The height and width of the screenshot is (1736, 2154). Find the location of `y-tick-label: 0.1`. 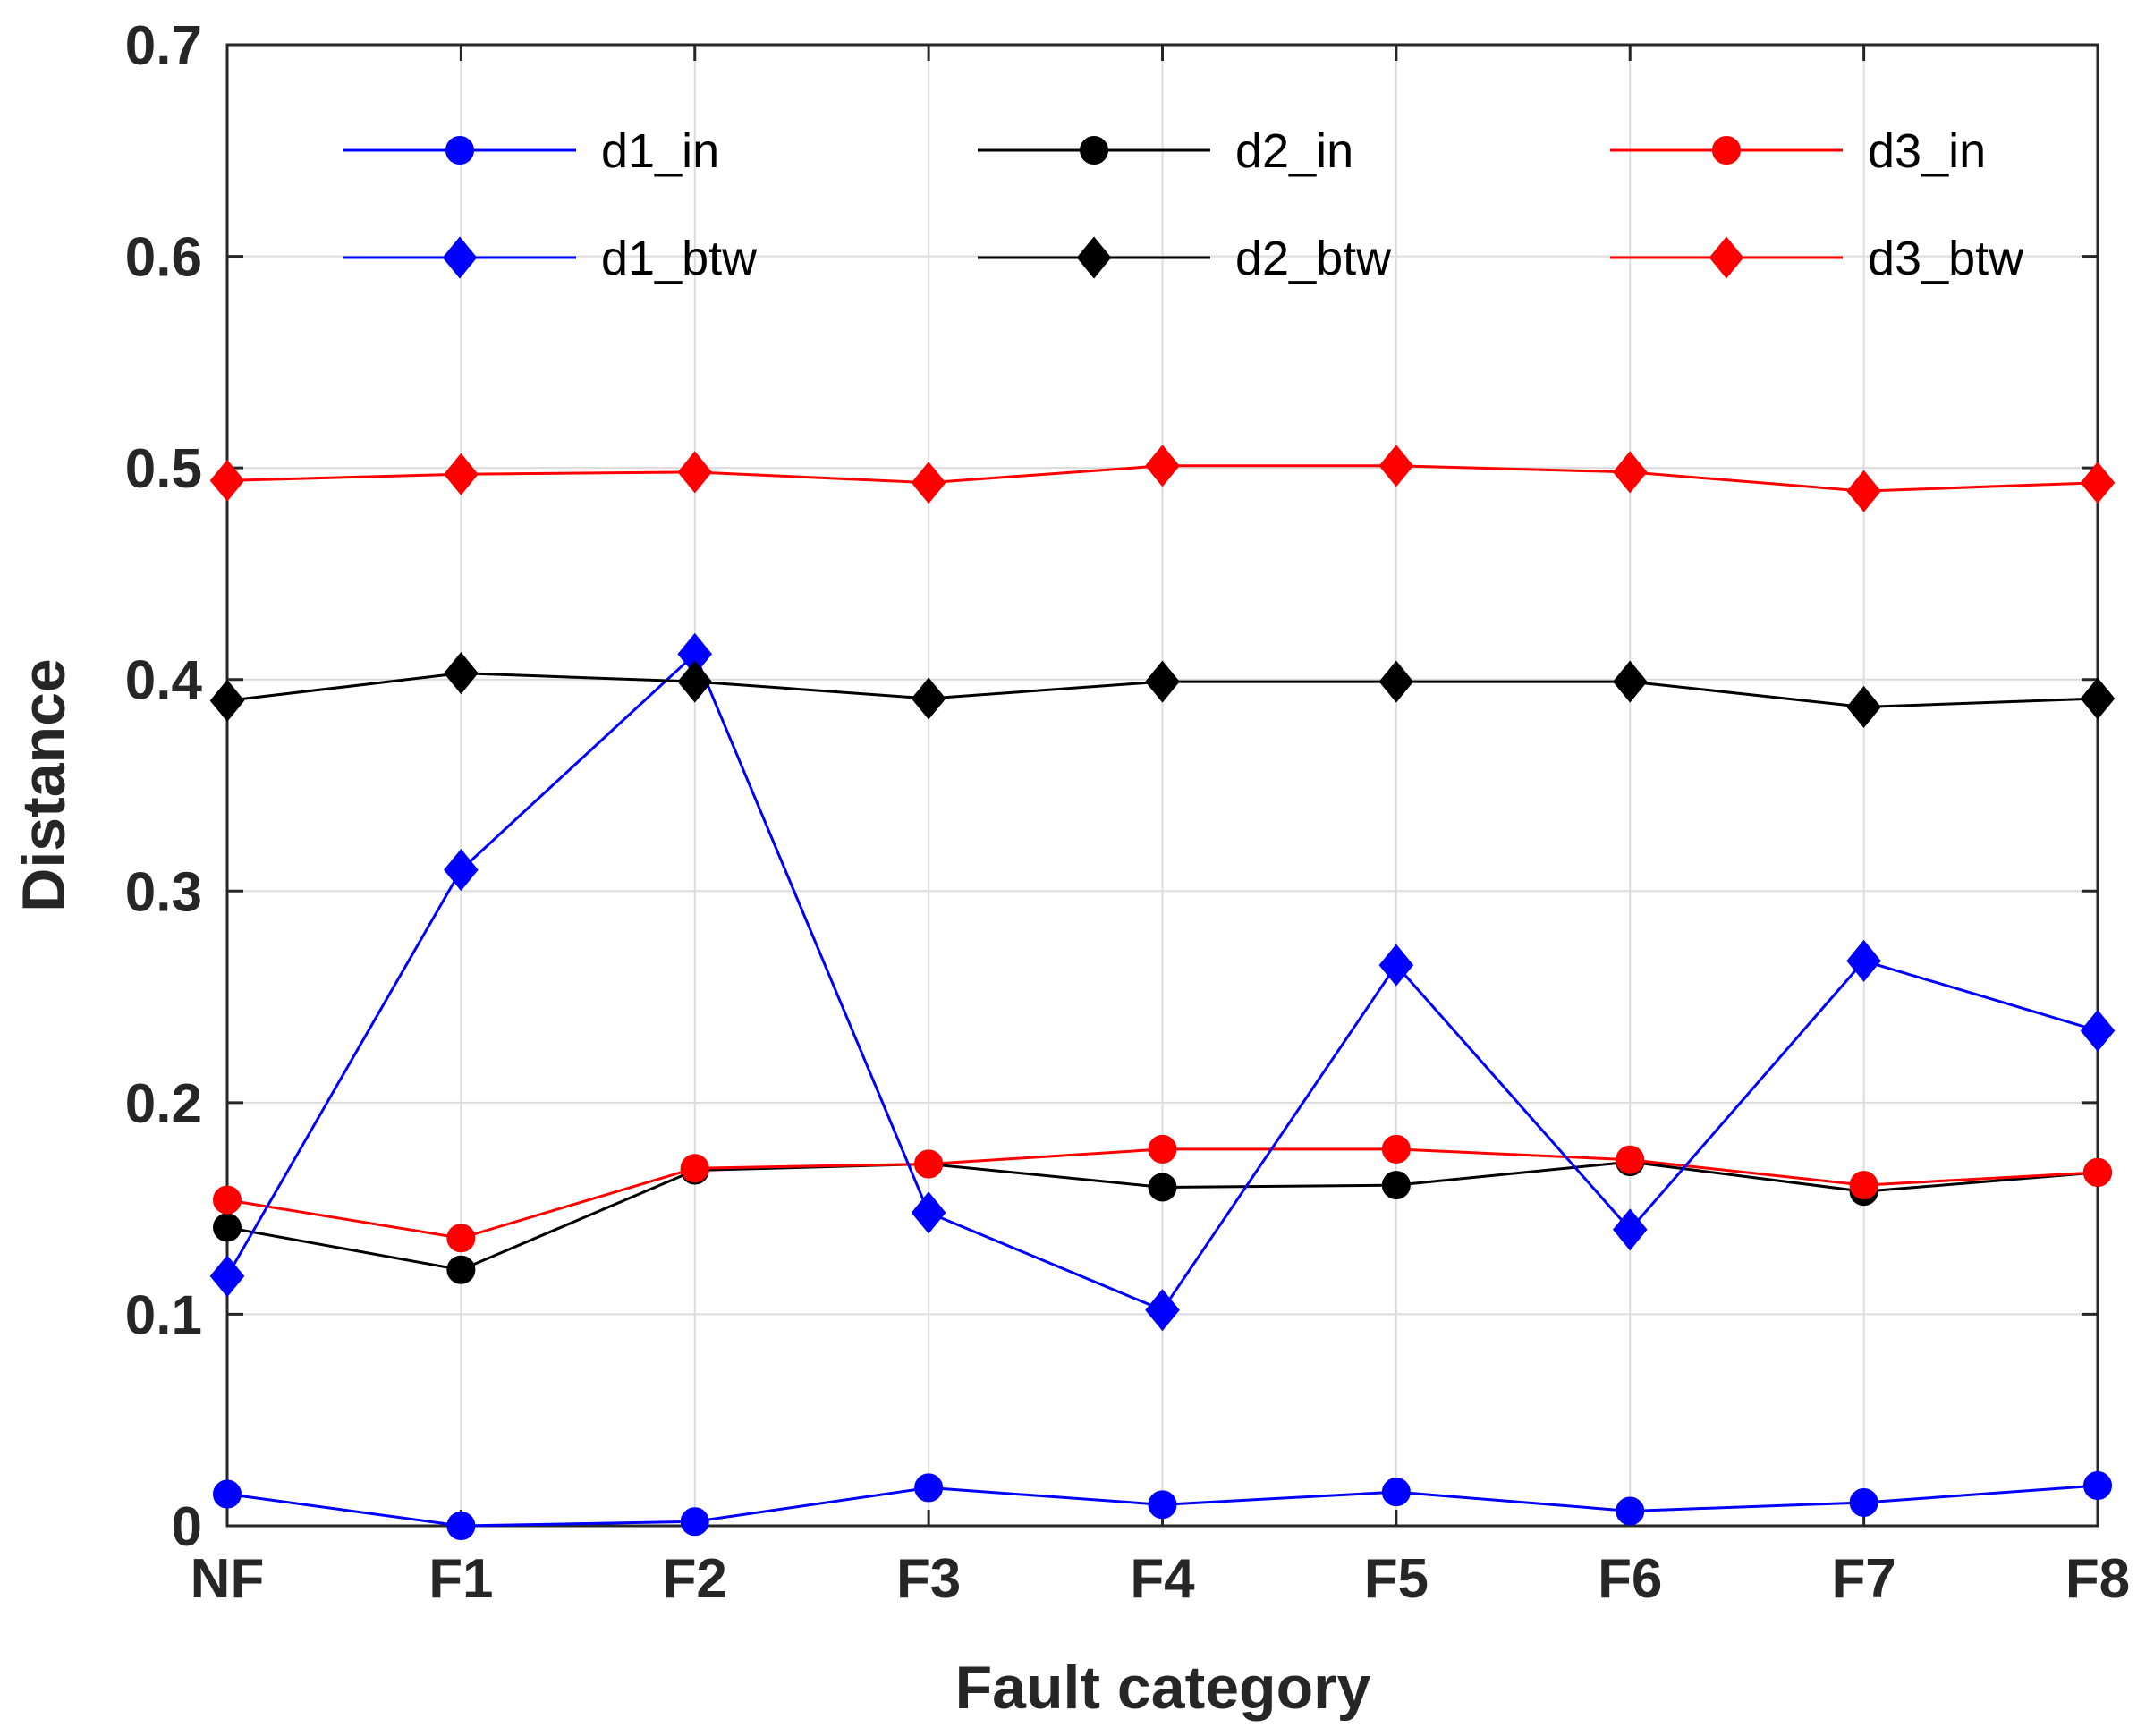

y-tick-label: 0.1 is located at coordinates (163, 1315).